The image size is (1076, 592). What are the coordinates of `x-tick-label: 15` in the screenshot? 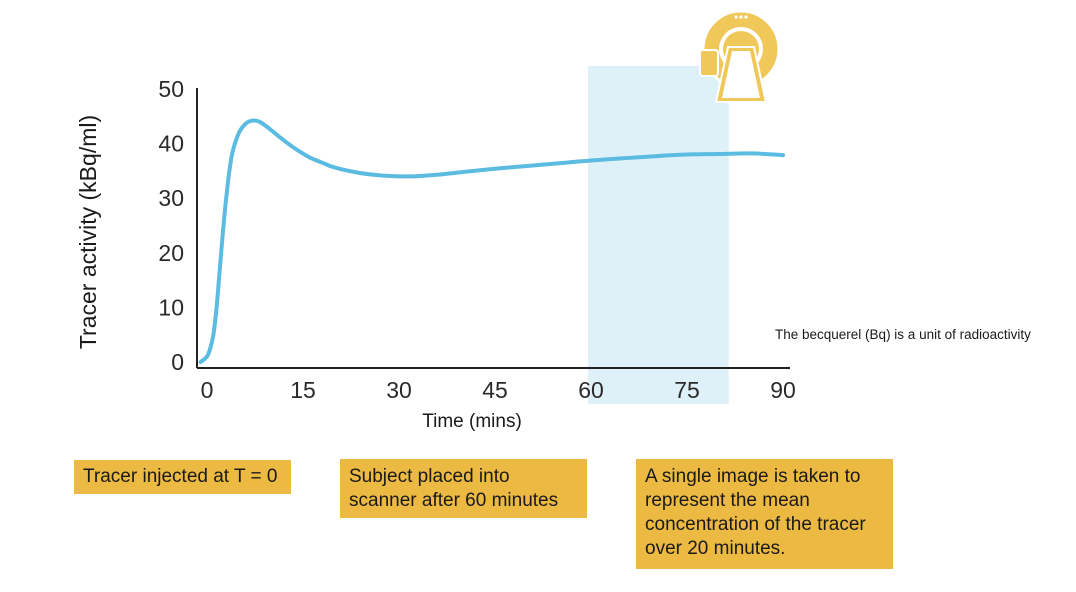 It's located at (303, 390).